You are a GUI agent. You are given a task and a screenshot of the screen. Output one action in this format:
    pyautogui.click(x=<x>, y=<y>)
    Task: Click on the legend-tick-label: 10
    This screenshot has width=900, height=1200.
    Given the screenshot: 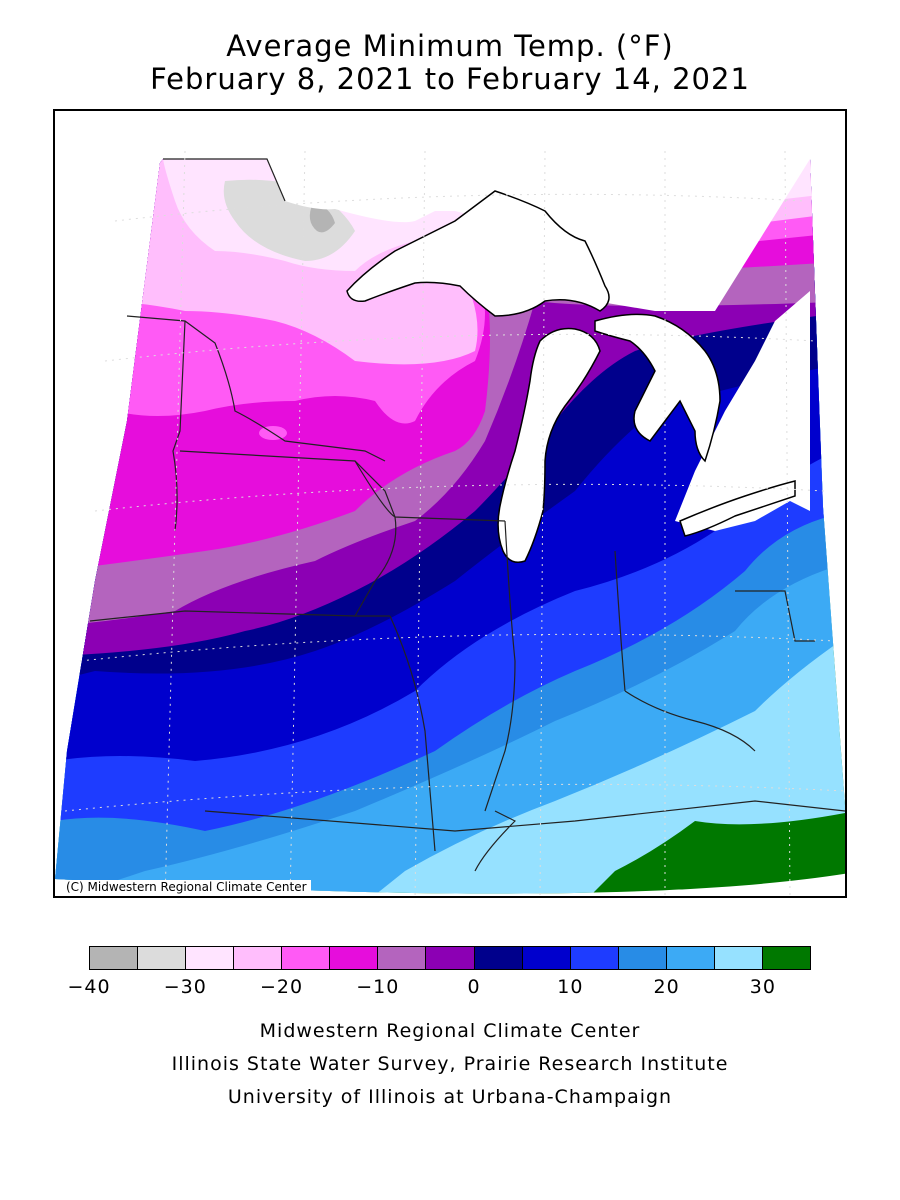 What is the action you would take?
    pyautogui.click(x=570, y=987)
    